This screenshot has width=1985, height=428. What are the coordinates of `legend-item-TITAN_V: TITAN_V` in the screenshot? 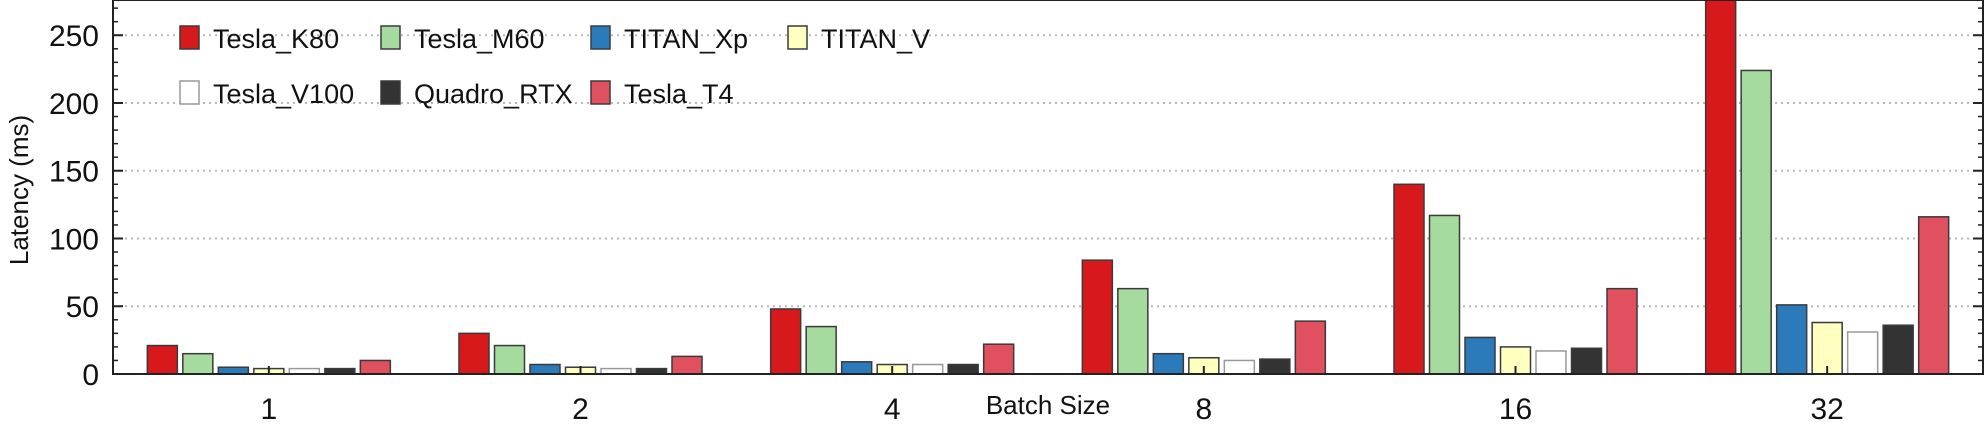 It's located at (858, 39).